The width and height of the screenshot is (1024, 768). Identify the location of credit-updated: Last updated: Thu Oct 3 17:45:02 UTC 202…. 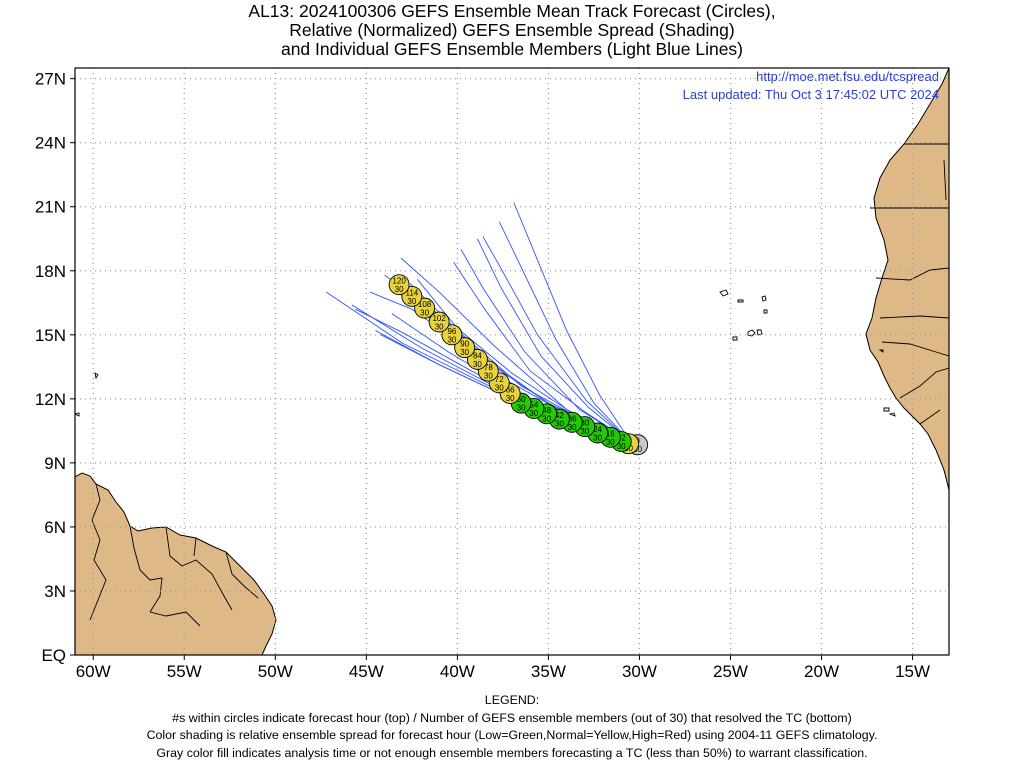
(811, 94).